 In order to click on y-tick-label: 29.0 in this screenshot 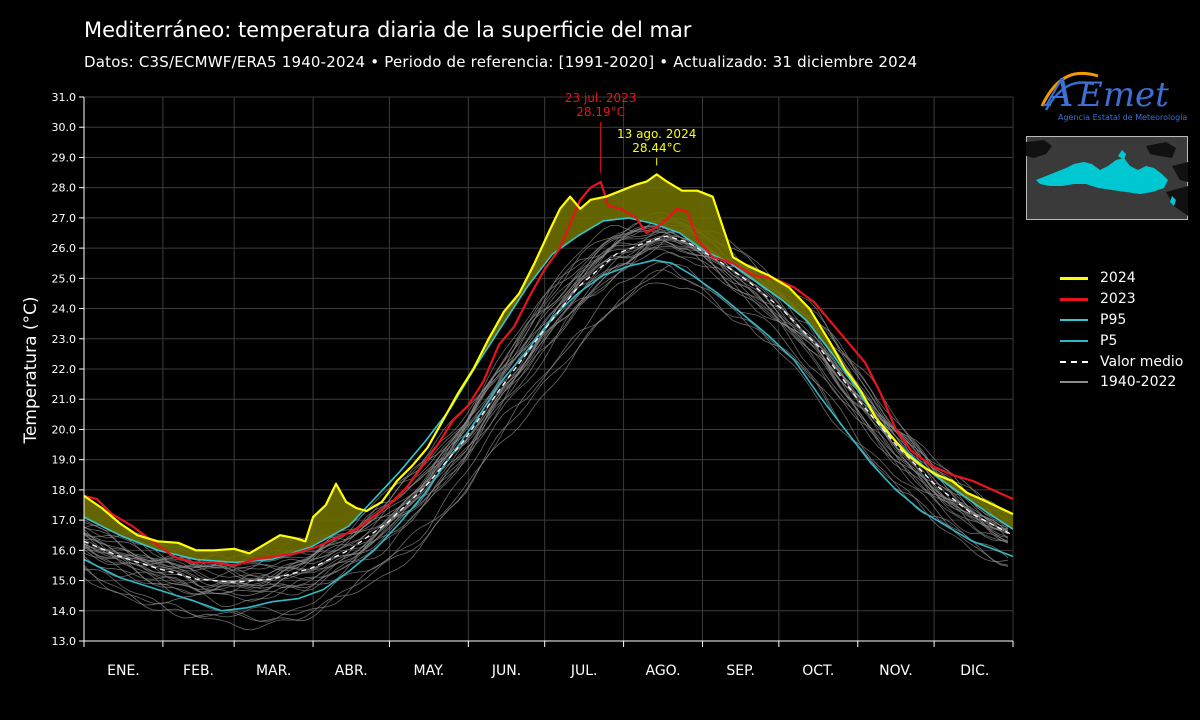, I will do `click(64, 157)`.